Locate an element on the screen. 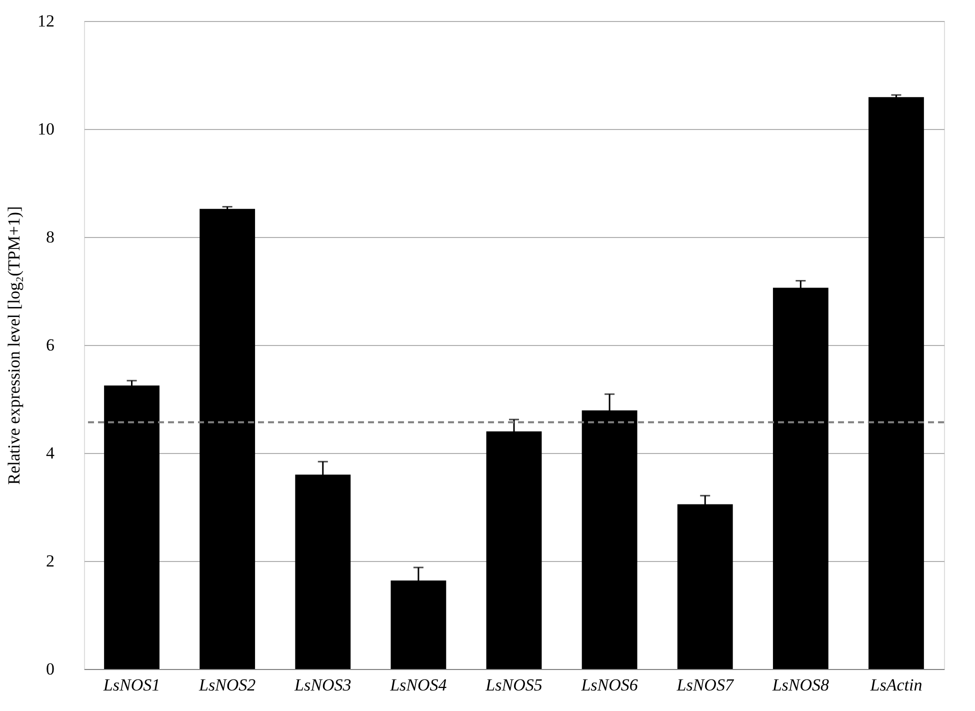 The image size is (975, 711). y-tick-label: 8 is located at coordinates (50, 237).